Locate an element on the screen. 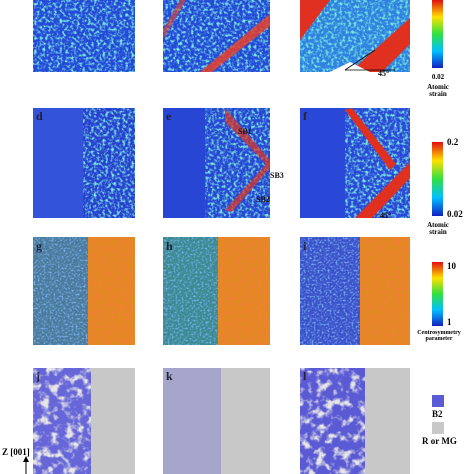 This screenshot has width=474, height=474. panel-letter: f is located at coordinates (305, 116).